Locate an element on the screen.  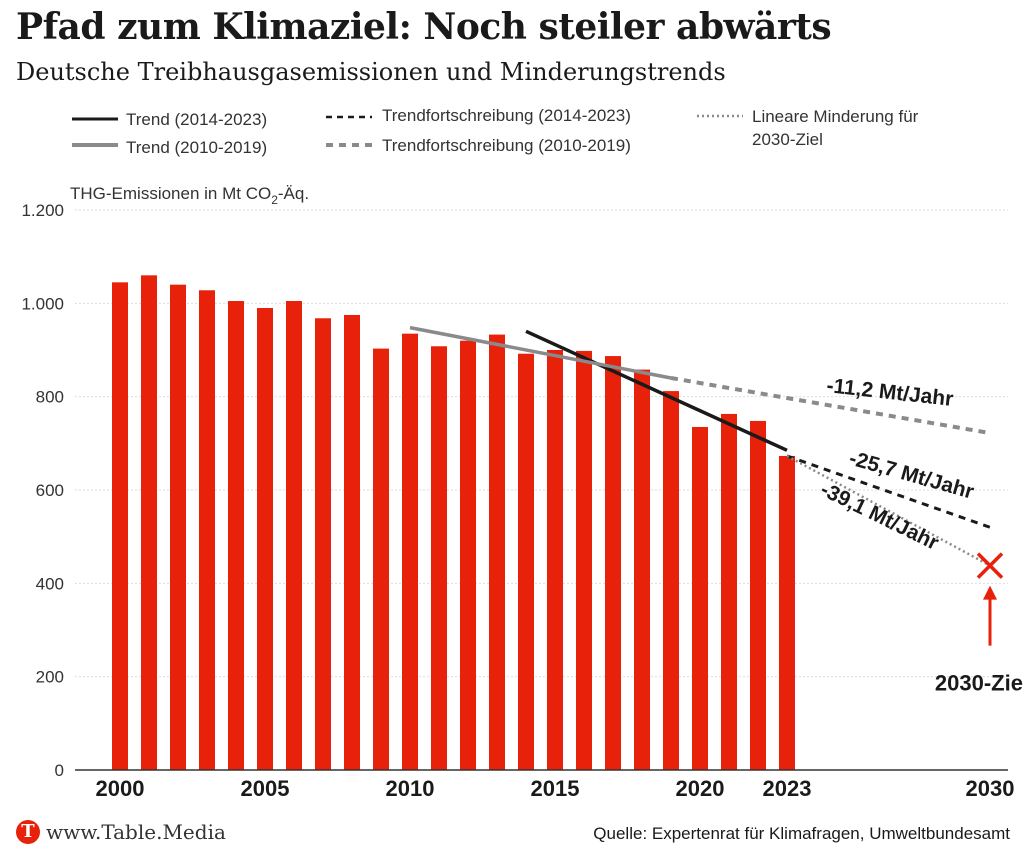
x-tick-label-2023: 2023 is located at coordinates (787, 788).